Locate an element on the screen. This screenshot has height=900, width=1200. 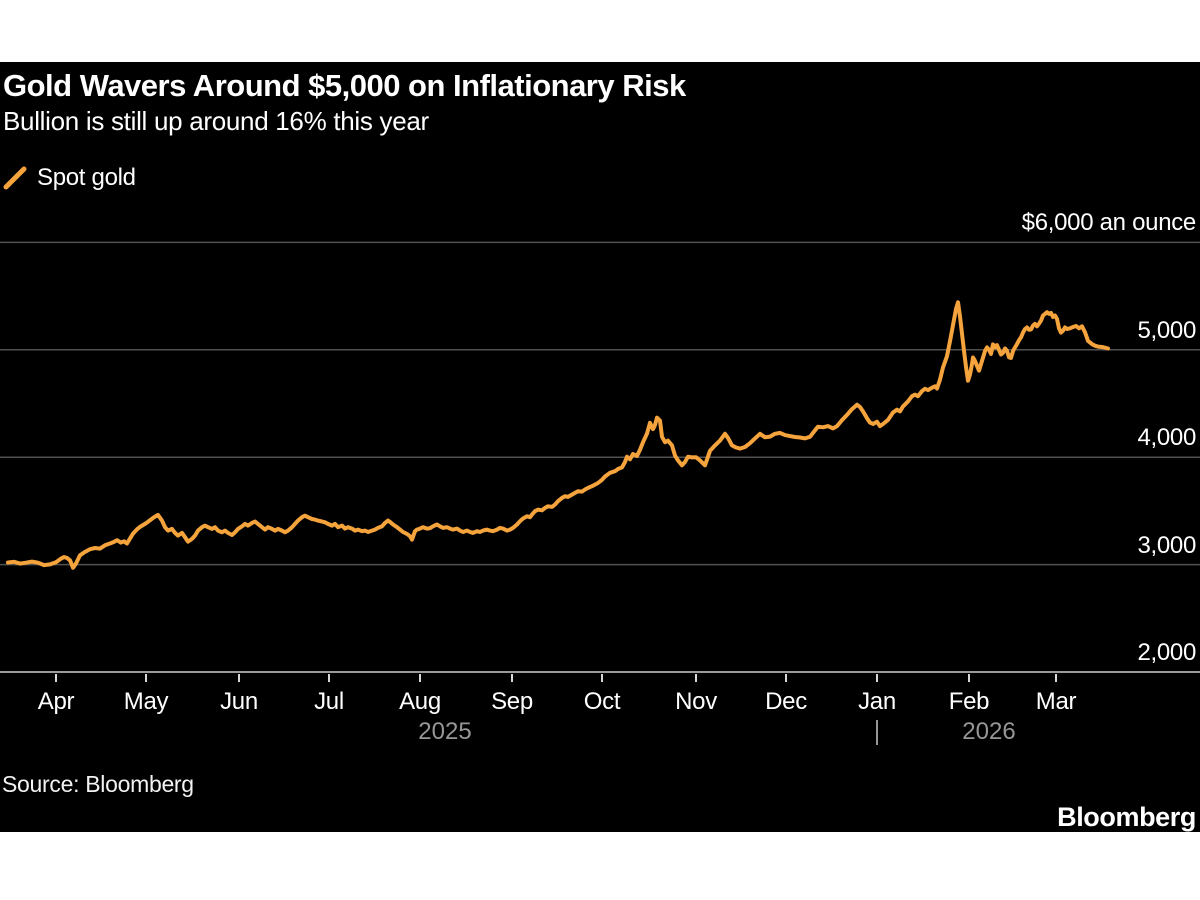
year-label: 2026 is located at coordinates (989, 731).